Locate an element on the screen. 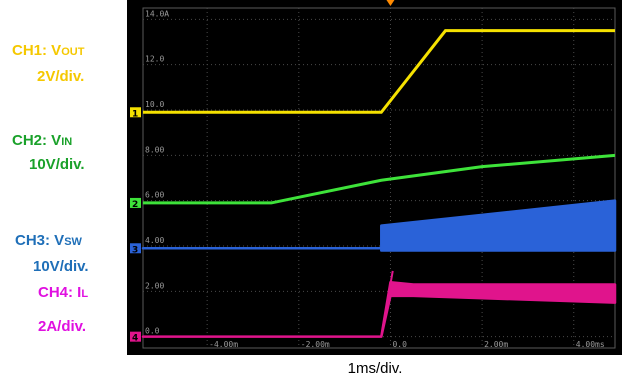  ch4-spike is located at coordinates (387, 303).